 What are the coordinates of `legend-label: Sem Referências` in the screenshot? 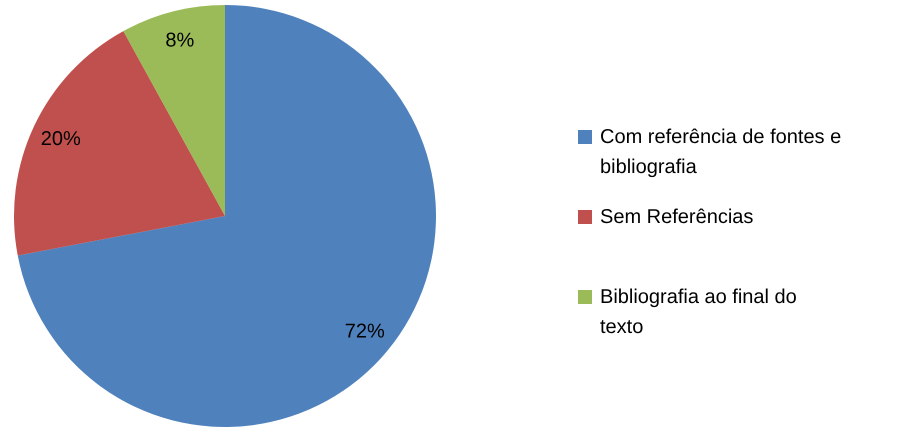 It's located at (677, 217).